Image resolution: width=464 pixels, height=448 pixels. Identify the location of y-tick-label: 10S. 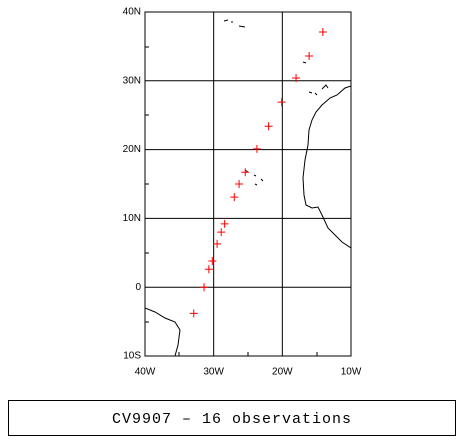
(132, 356).